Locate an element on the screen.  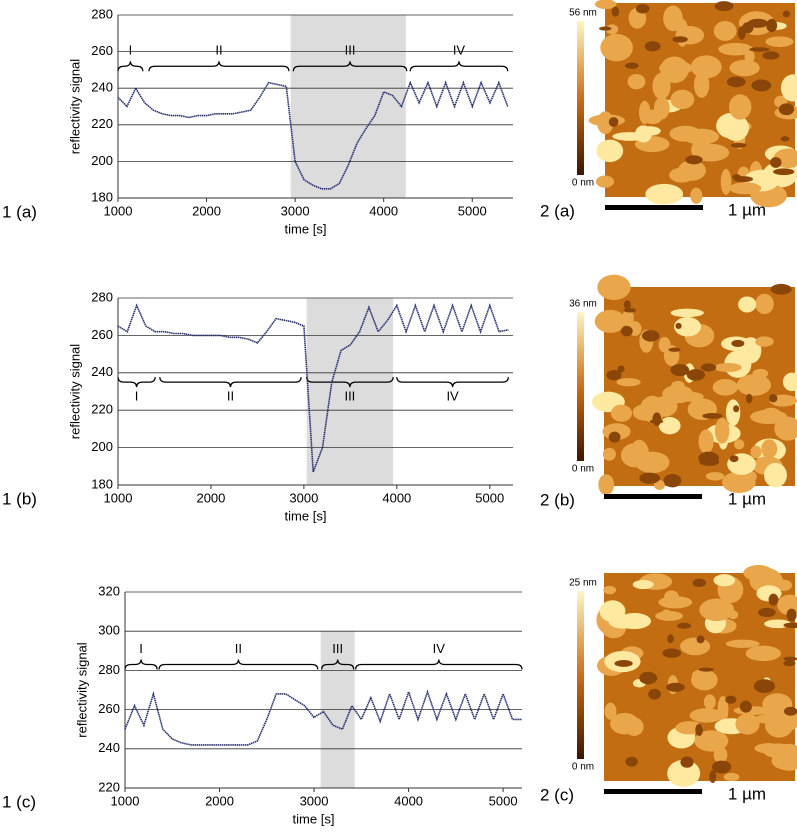
y-tick-label: 240 is located at coordinates (109, 747).